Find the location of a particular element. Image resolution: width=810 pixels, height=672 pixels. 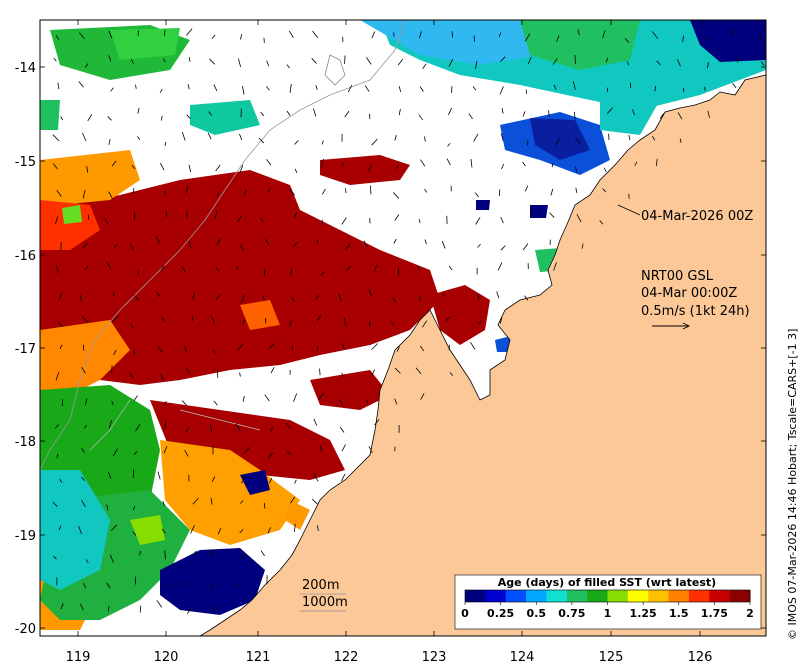

age-patch-cyan-mid is located at coordinates (630, 115).